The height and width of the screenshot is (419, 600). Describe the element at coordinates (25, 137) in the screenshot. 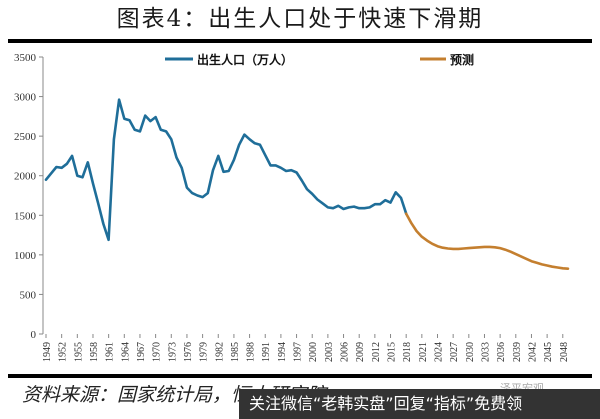

I see `y-tick-label: 2500` at that location.